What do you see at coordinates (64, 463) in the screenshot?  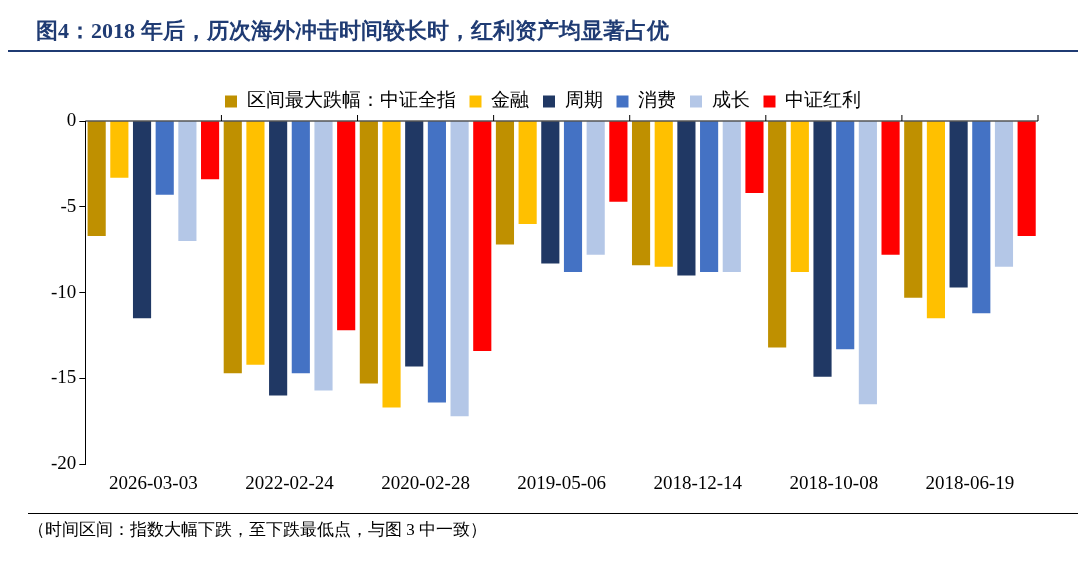 I see `y-tick-label: -20` at bounding box center [64, 463].